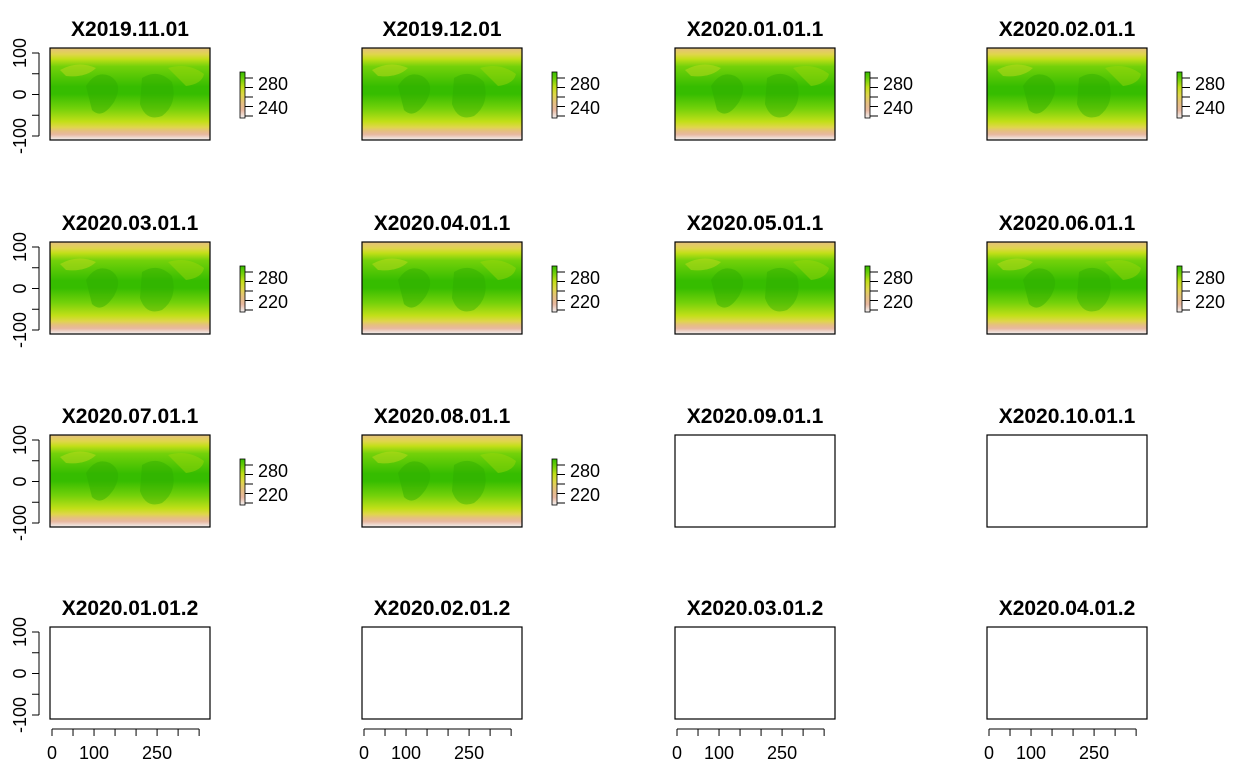 The image size is (1248, 773). What do you see at coordinates (1067, 223) in the screenshot?
I see `panel-title: X2020.06.01.1` at bounding box center [1067, 223].